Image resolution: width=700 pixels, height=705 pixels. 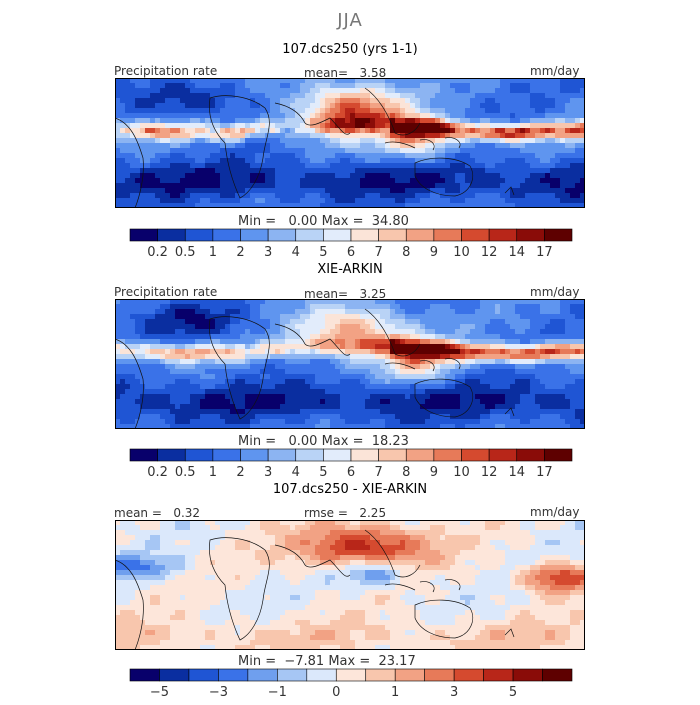 What do you see at coordinates (544, 472) in the screenshot?
I see `colorbar-tick-label: 17` at bounding box center [544, 472].